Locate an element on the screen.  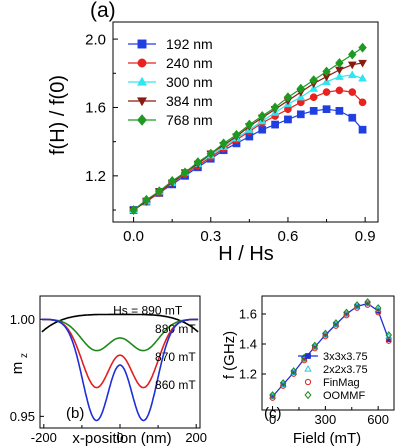
panel-a-xtick-label-1: 0.3 is located at coordinates (210, 236).